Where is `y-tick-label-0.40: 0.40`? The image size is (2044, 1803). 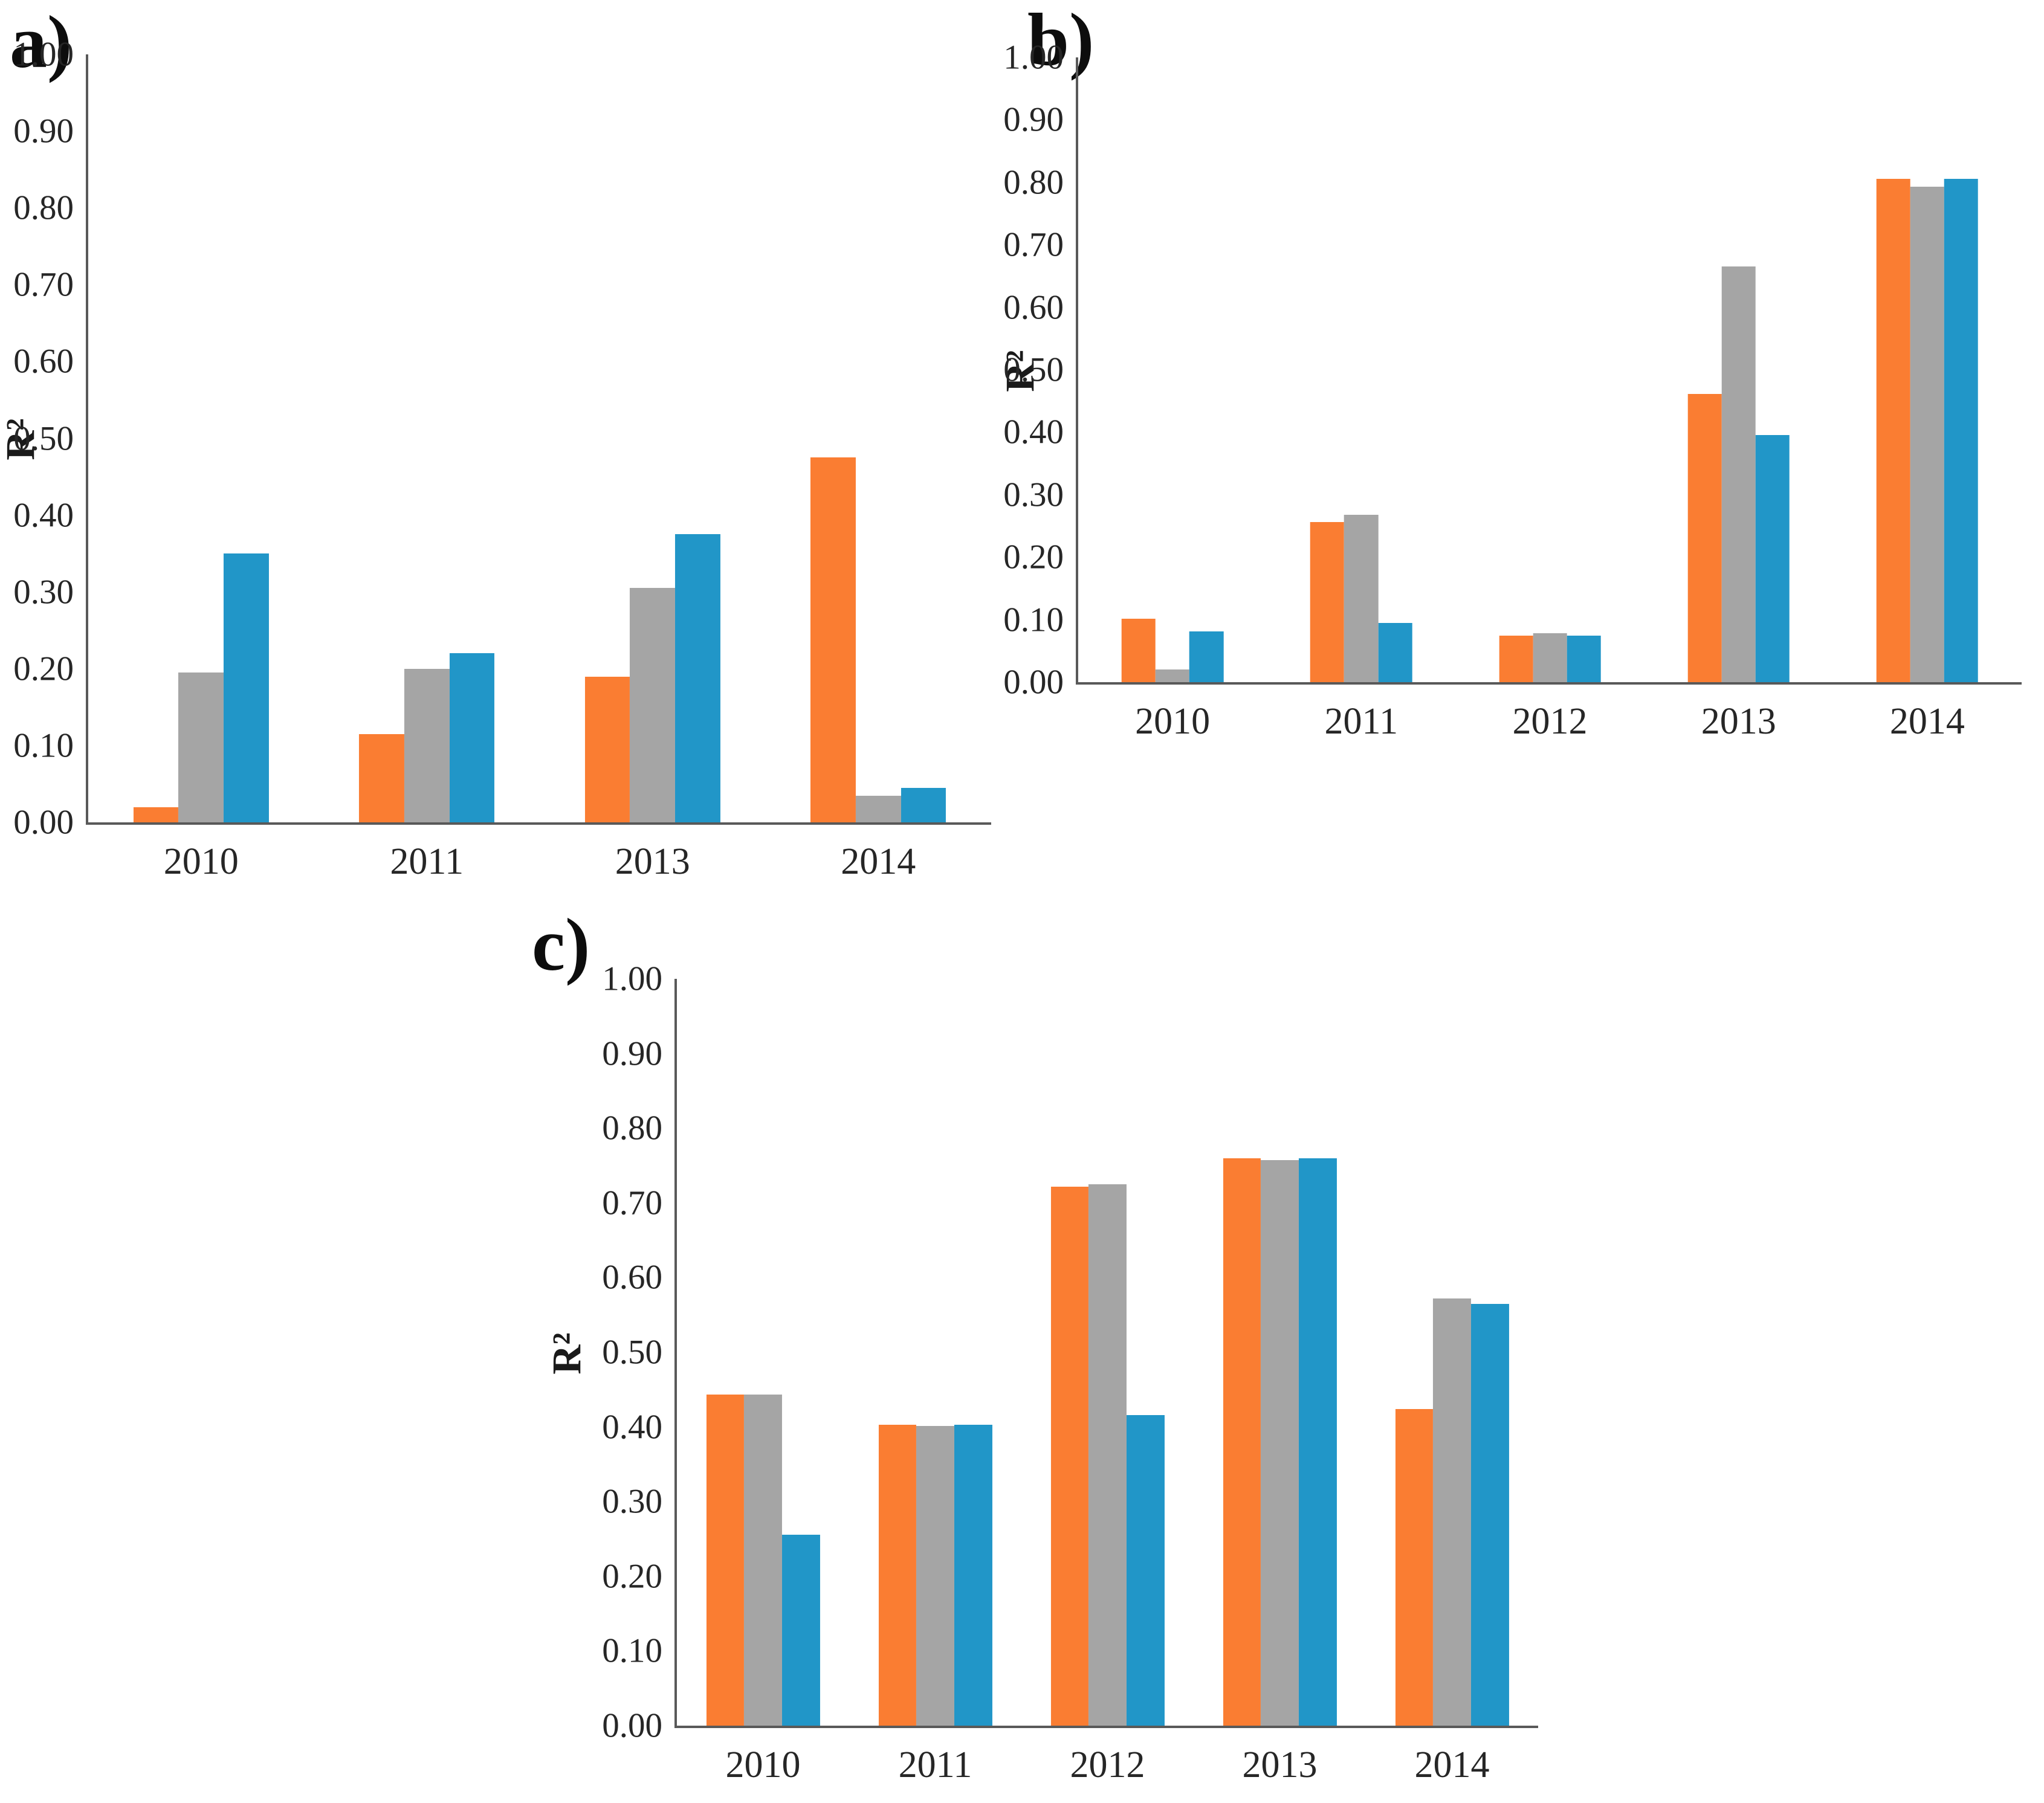 y-tick-label-0.40: 0.40 is located at coordinates (1033, 432).